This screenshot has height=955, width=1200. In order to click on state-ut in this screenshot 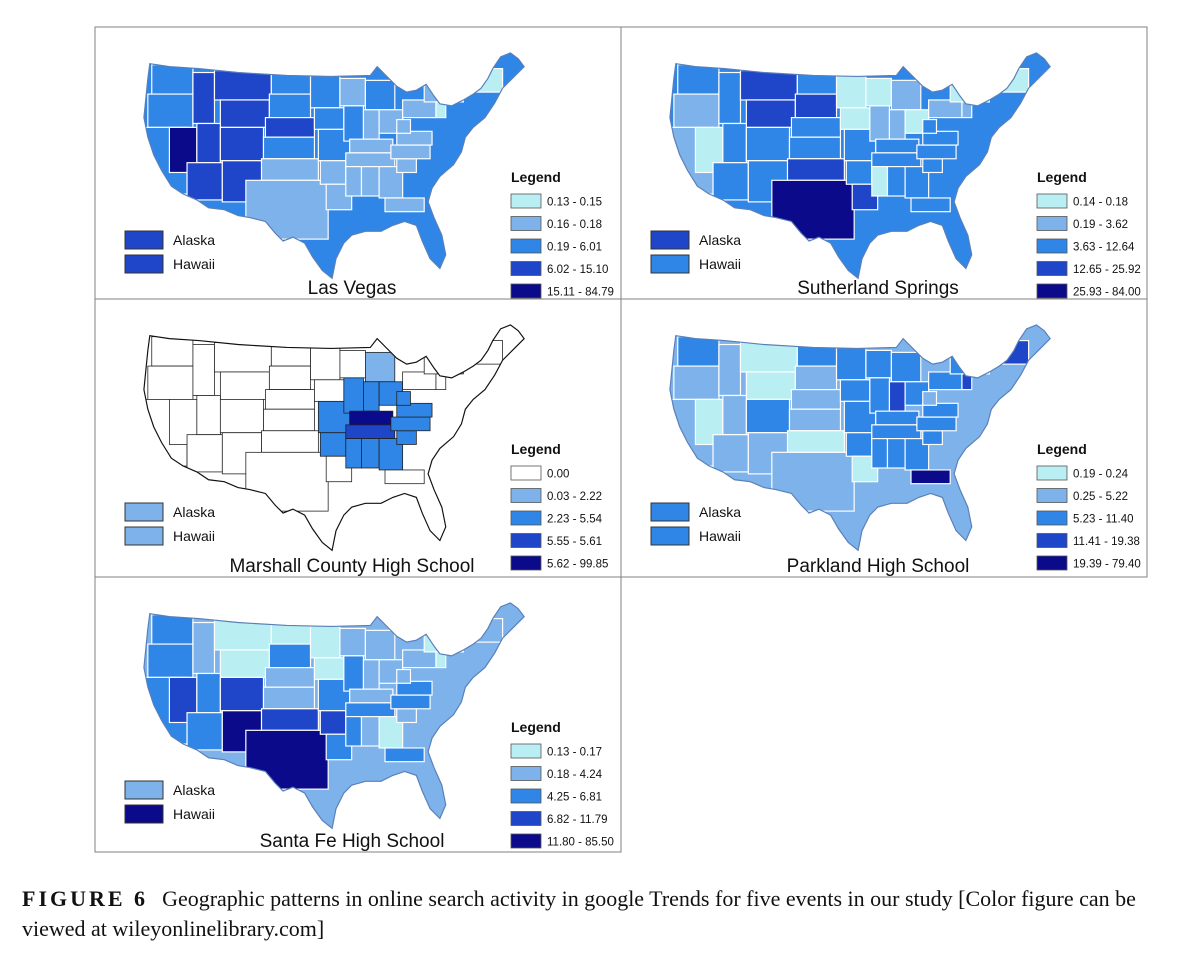, I will do `click(208, 415)`.